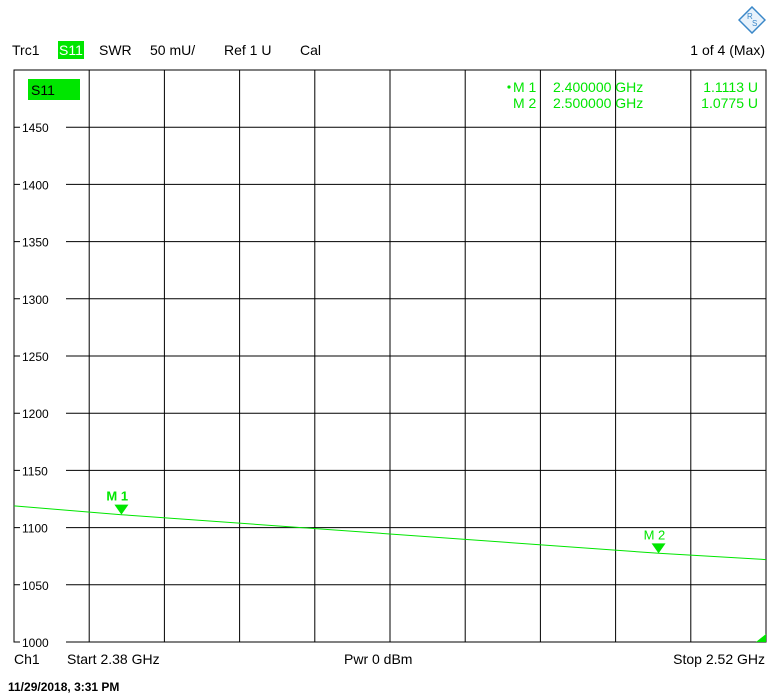 This screenshot has width=771, height=697. I want to click on y-tick-label: 1050, so click(35, 586).